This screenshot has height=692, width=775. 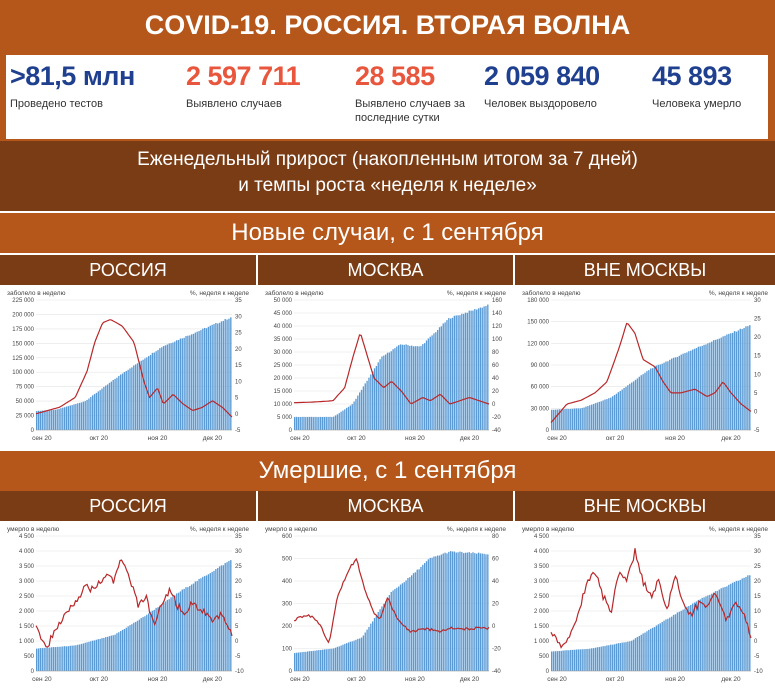 What do you see at coordinates (239, 672) in the screenshot?
I see `right-tick-label: -10` at bounding box center [239, 672].